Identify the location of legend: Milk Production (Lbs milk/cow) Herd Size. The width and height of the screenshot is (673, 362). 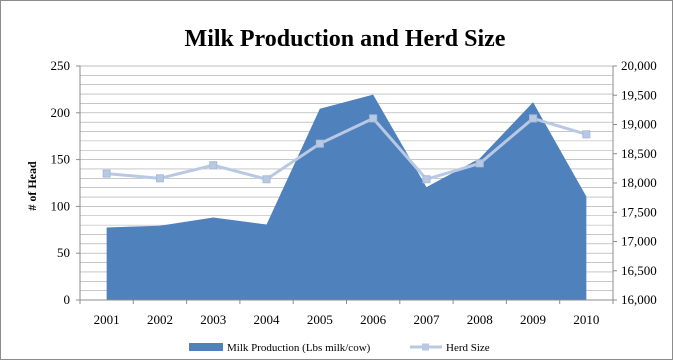
(339, 348).